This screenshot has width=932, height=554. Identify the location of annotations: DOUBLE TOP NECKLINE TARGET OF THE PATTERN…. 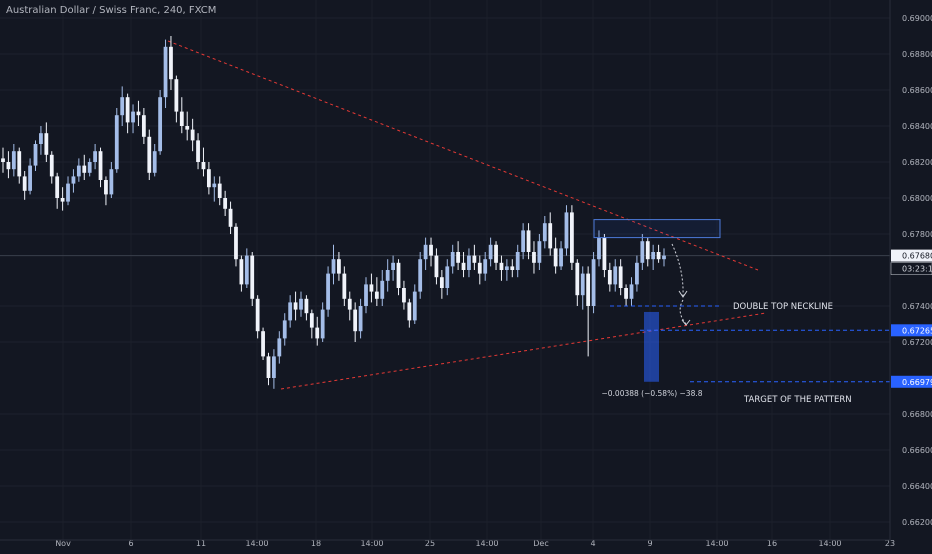
(741, 312).